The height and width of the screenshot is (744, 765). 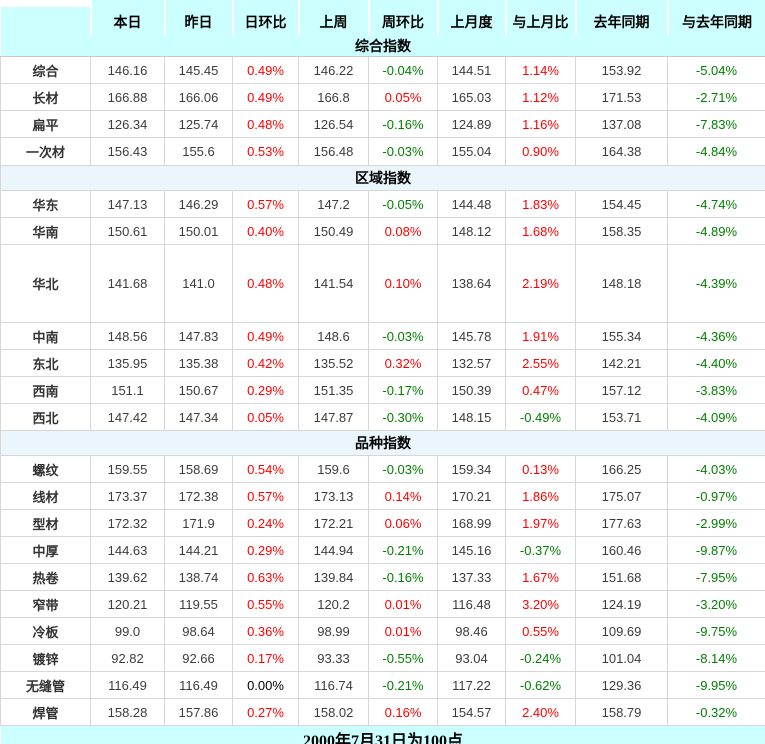 What do you see at coordinates (403, 712) in the screenshot?
I see `ratio-cell: 0.16%` at bounding box center [403, 712].